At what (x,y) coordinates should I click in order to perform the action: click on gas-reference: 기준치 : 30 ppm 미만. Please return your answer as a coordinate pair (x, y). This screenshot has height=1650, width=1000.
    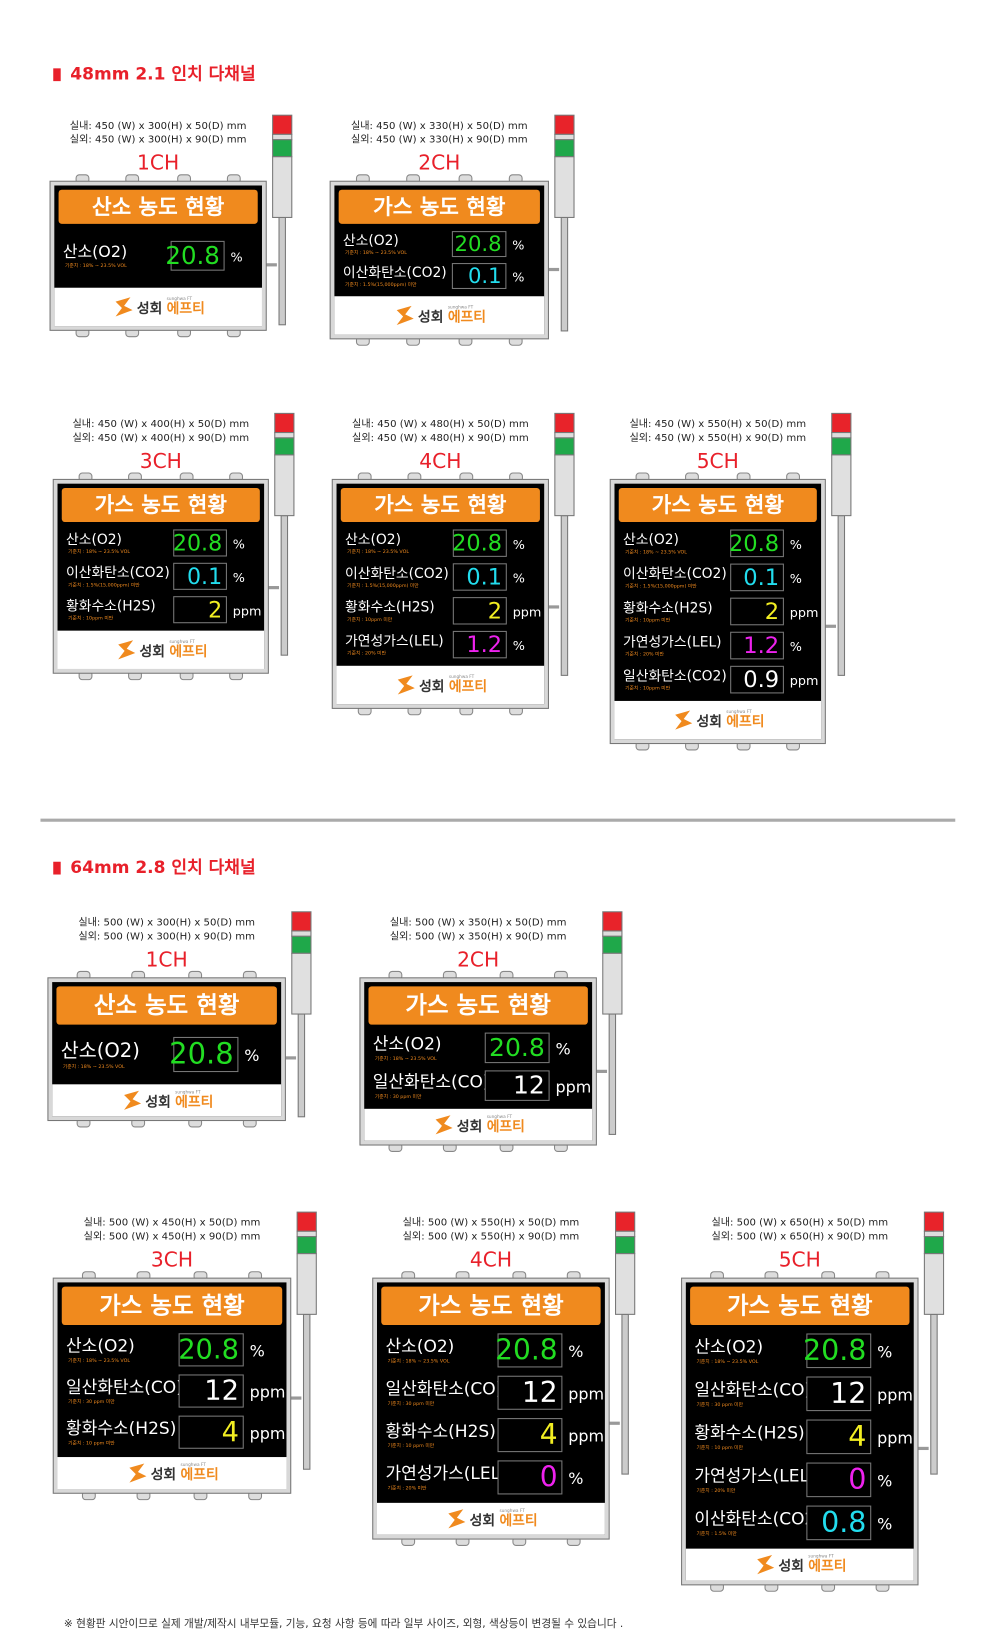
    Looking at the image, I should click on (719, 1404).